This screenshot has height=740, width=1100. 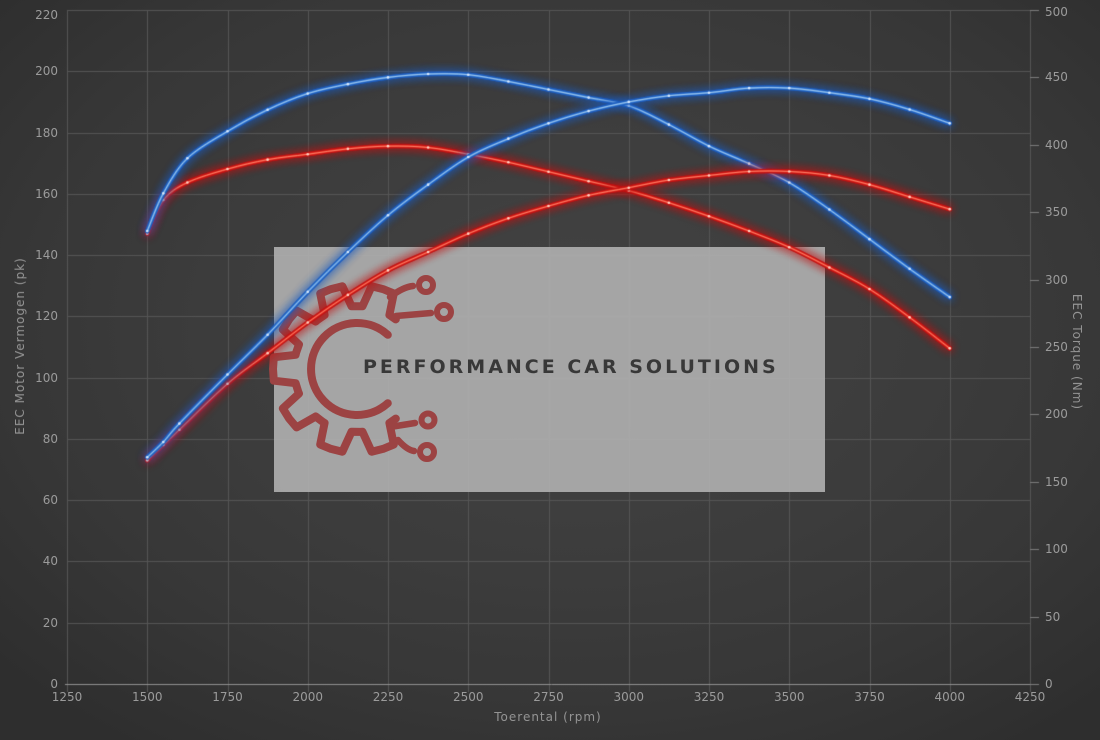 What do you see at coordinates (50, 561) in the screenshot?
I see `y-left-tick-label: 40` at bounding box center [50, 561].